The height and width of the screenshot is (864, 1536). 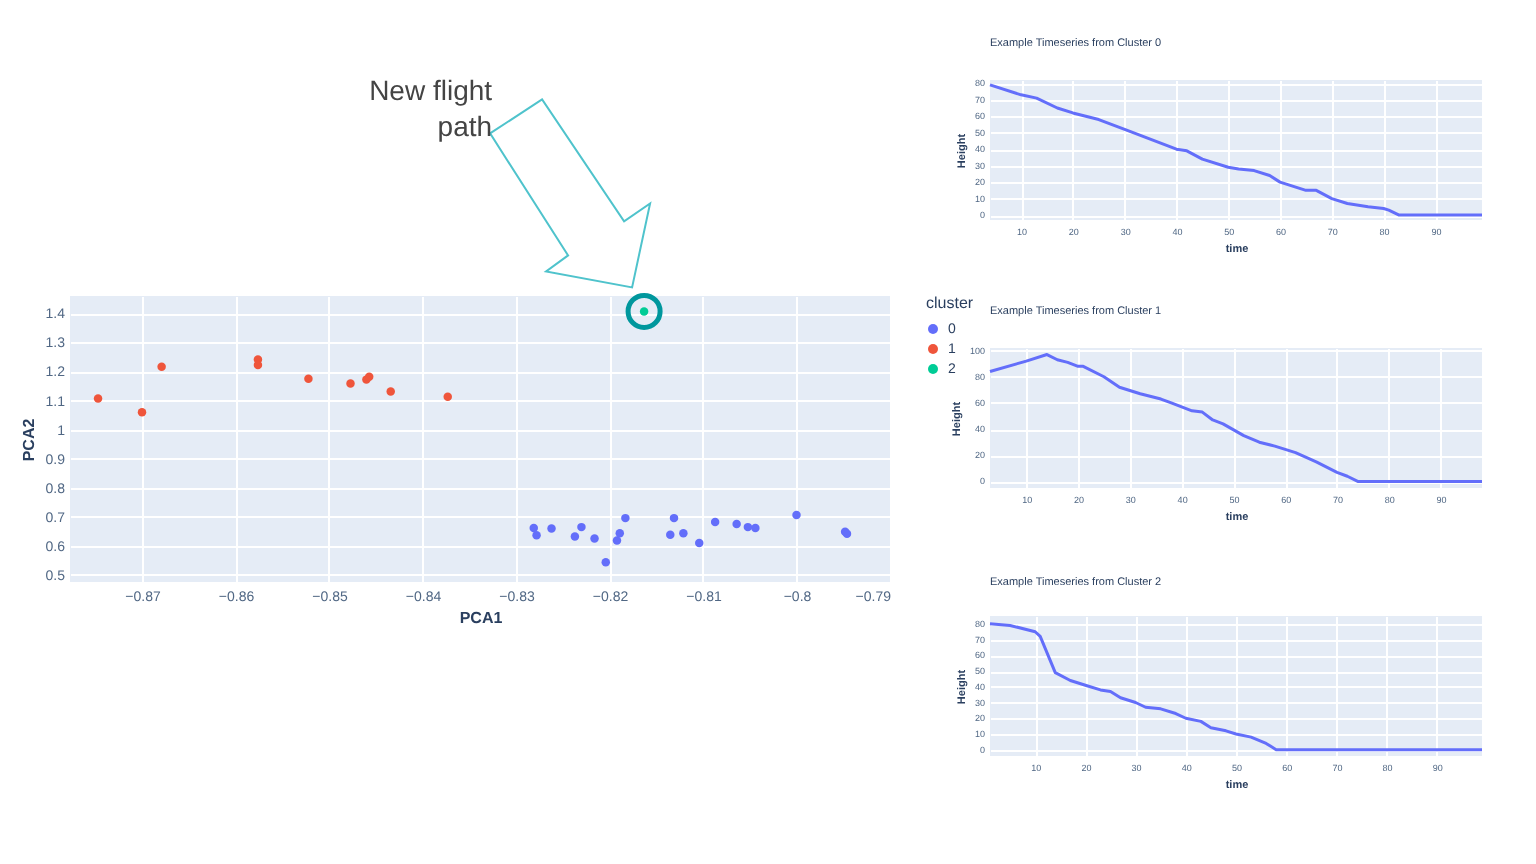 I want to click on x-axis-title: PCA1, so click(x=481, y=618).